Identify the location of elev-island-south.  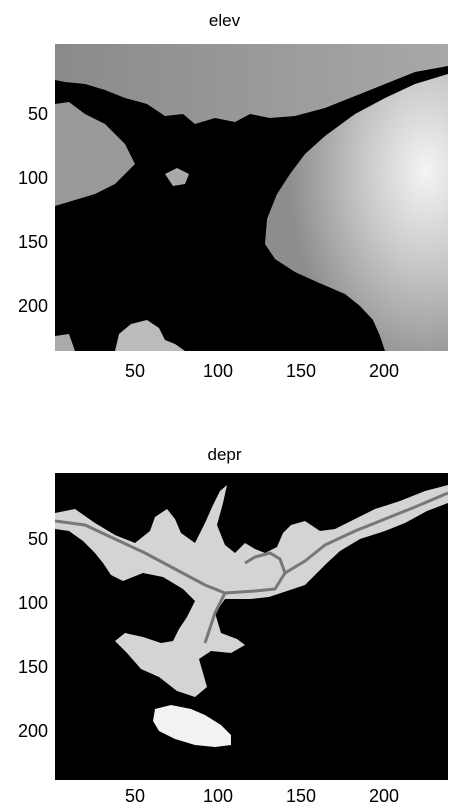
(150, 335).